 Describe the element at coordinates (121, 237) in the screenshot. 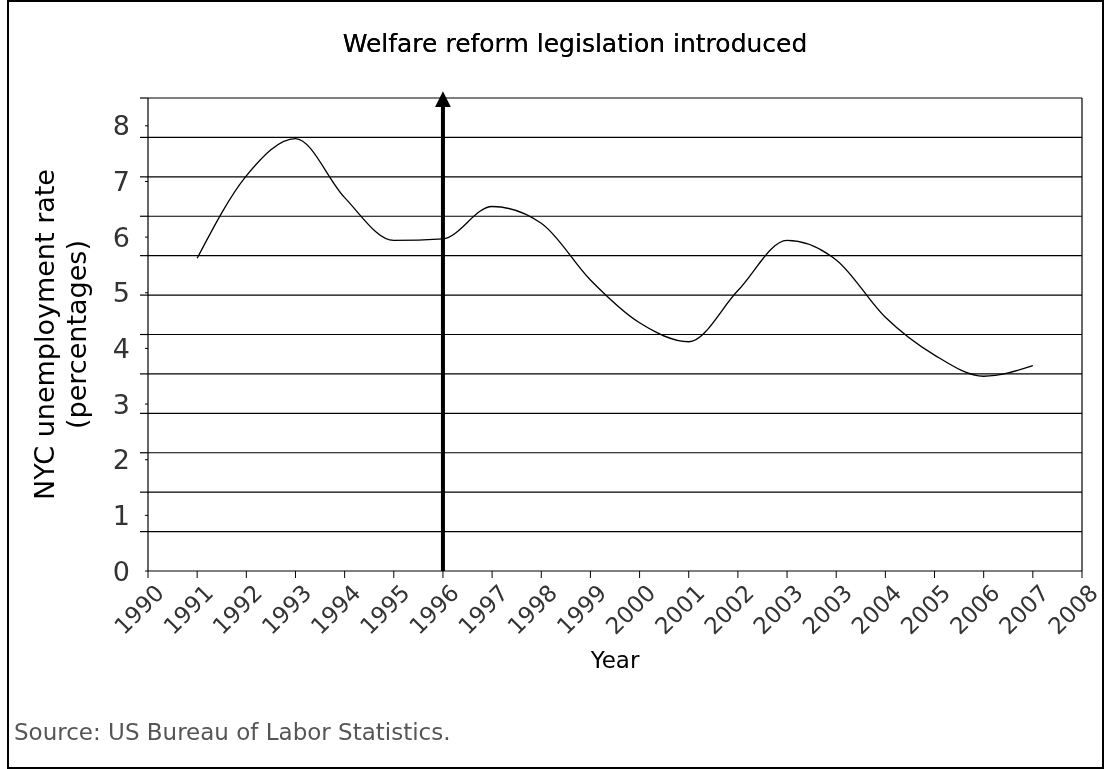

I see `y-tick-label: 6` at that location.